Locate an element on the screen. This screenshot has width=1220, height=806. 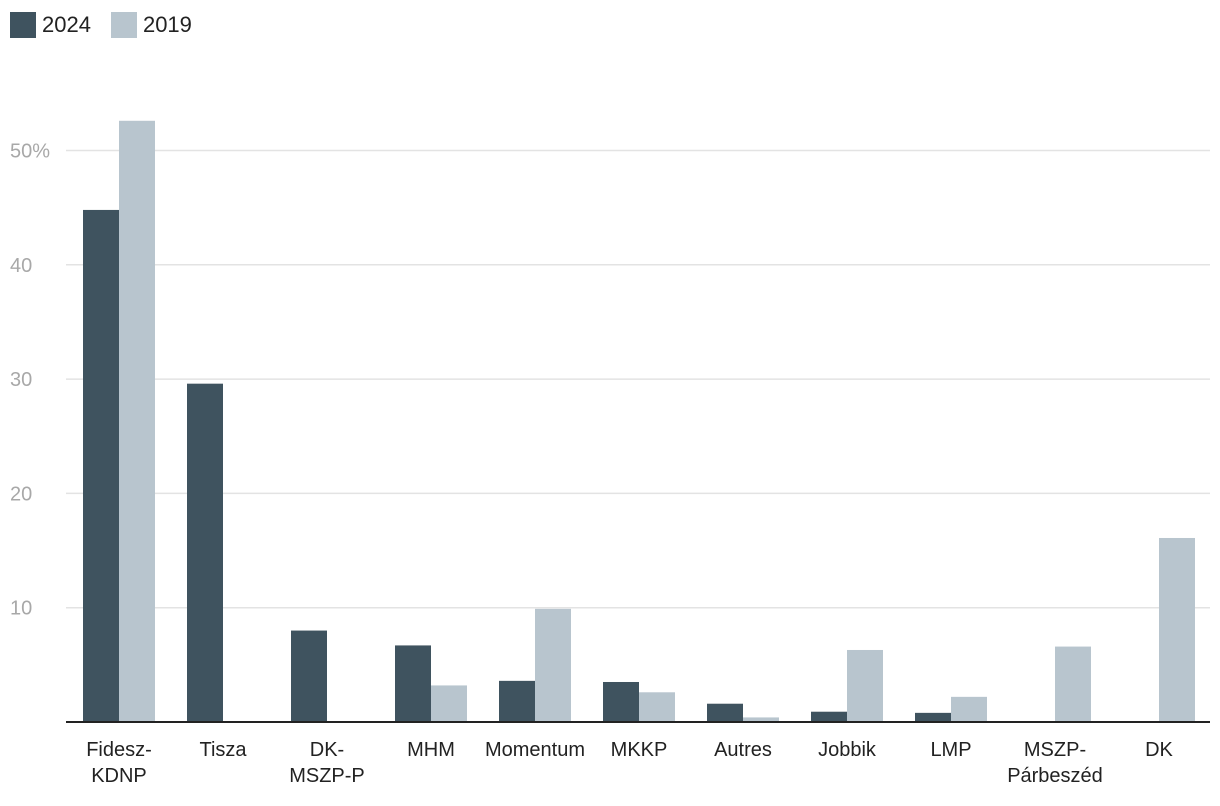
x-category-label-2: DK-MSZP-P is located at coordinates (327, 763).